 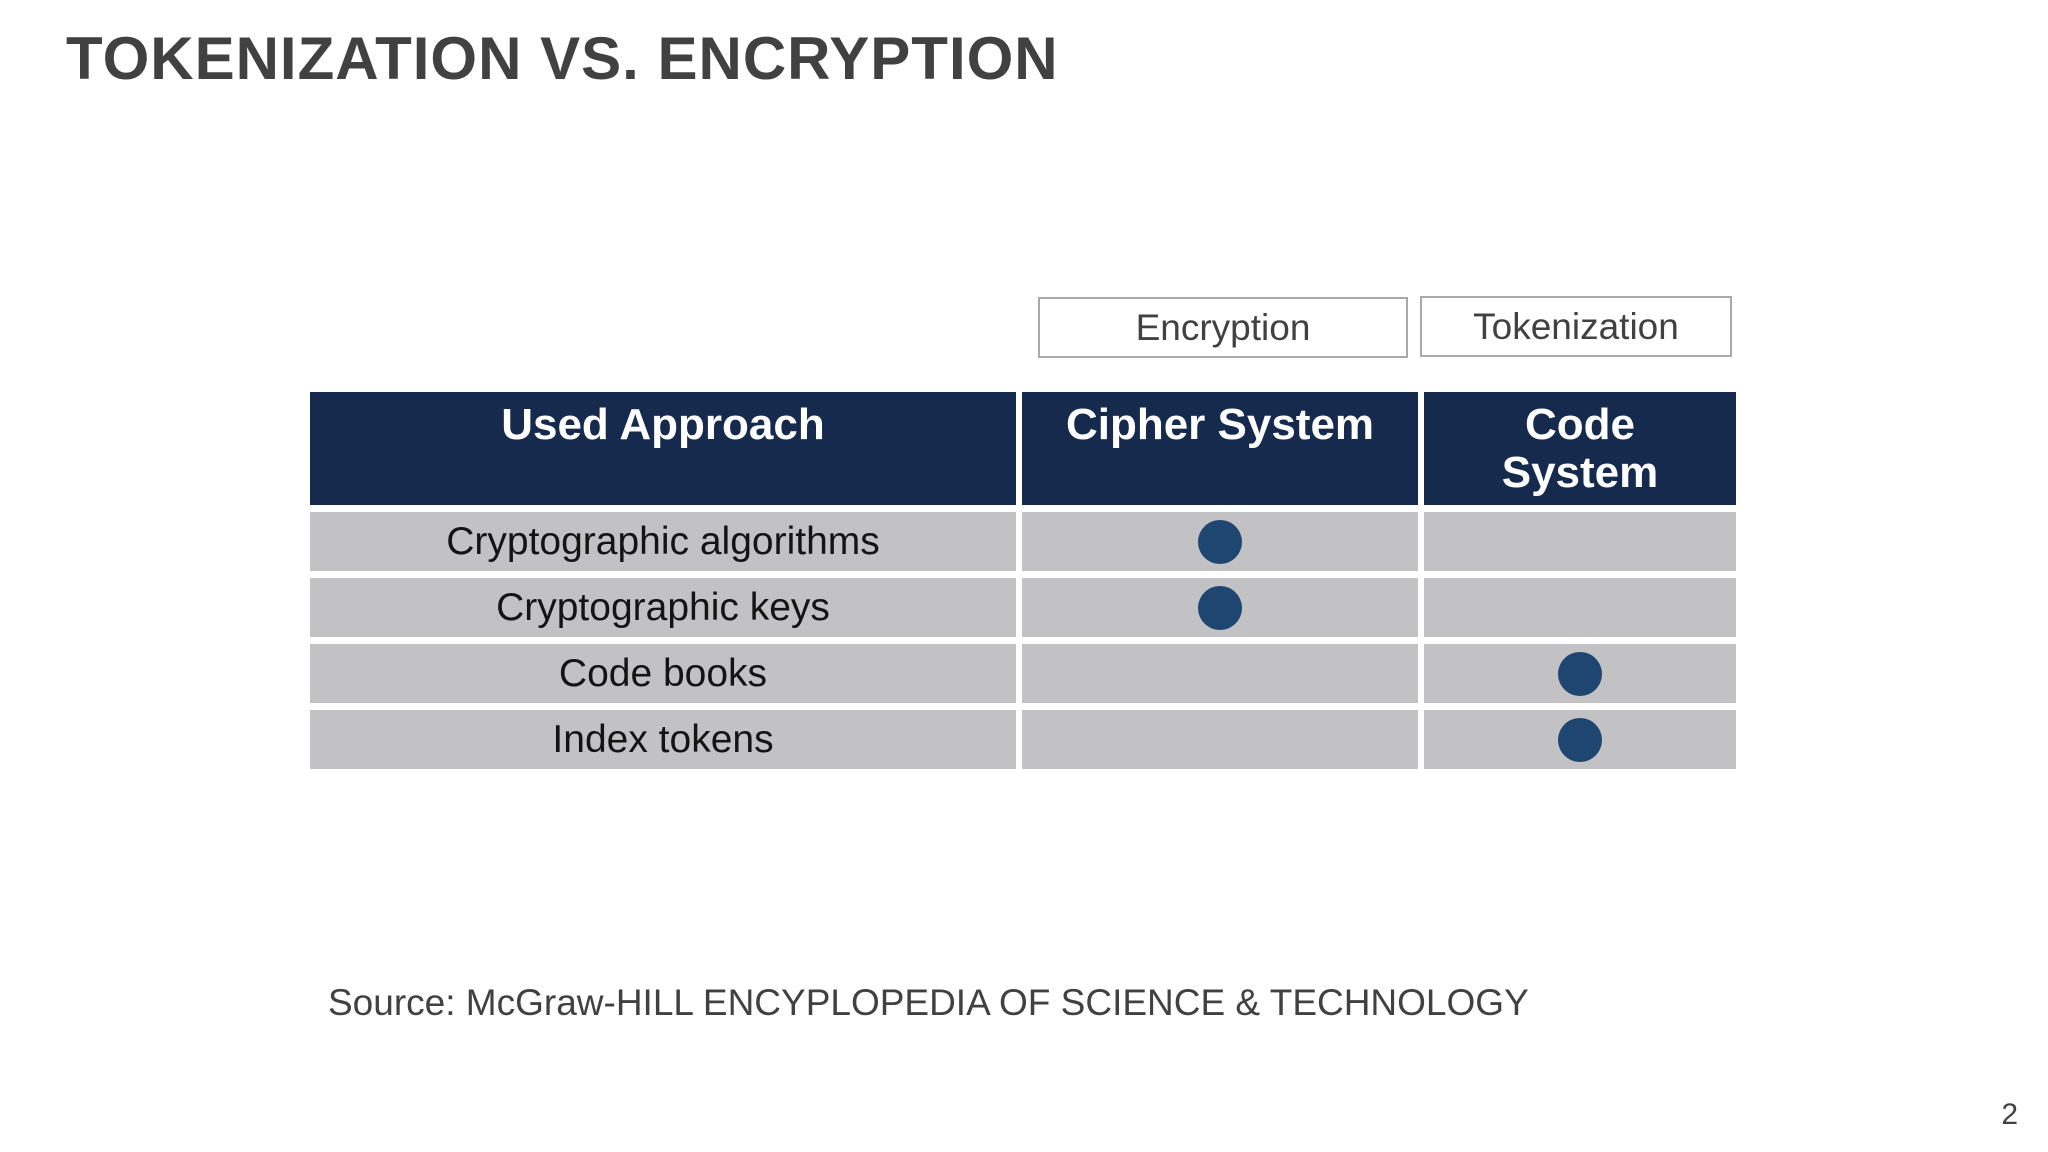 I want to click on column-header-label: Used Approach, so click(x=663, y=424).